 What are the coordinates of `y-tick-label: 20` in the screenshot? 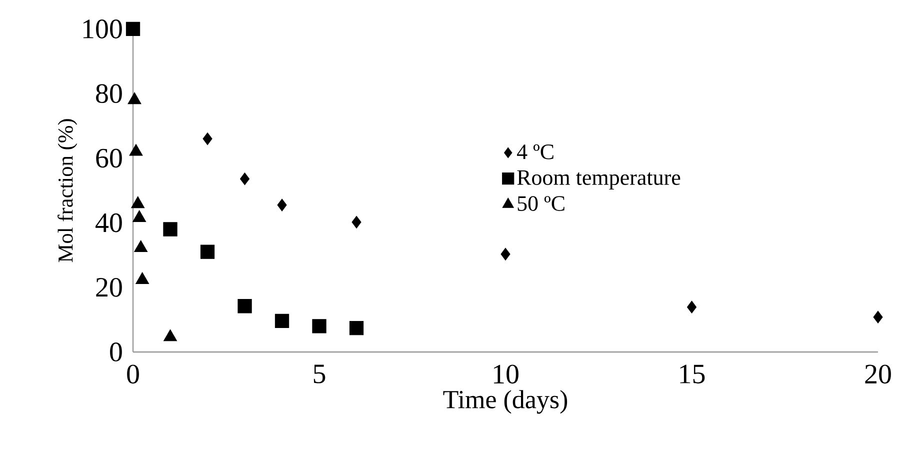 It's located at (109, 287).